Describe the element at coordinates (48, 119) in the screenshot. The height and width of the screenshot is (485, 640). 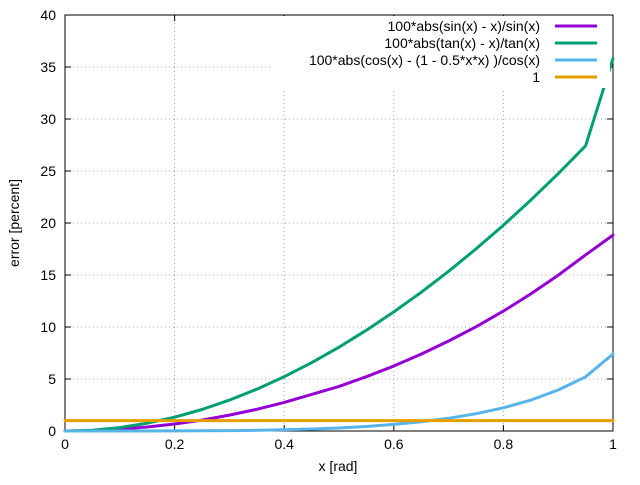
I see `y-tick-label: 30` at that location.